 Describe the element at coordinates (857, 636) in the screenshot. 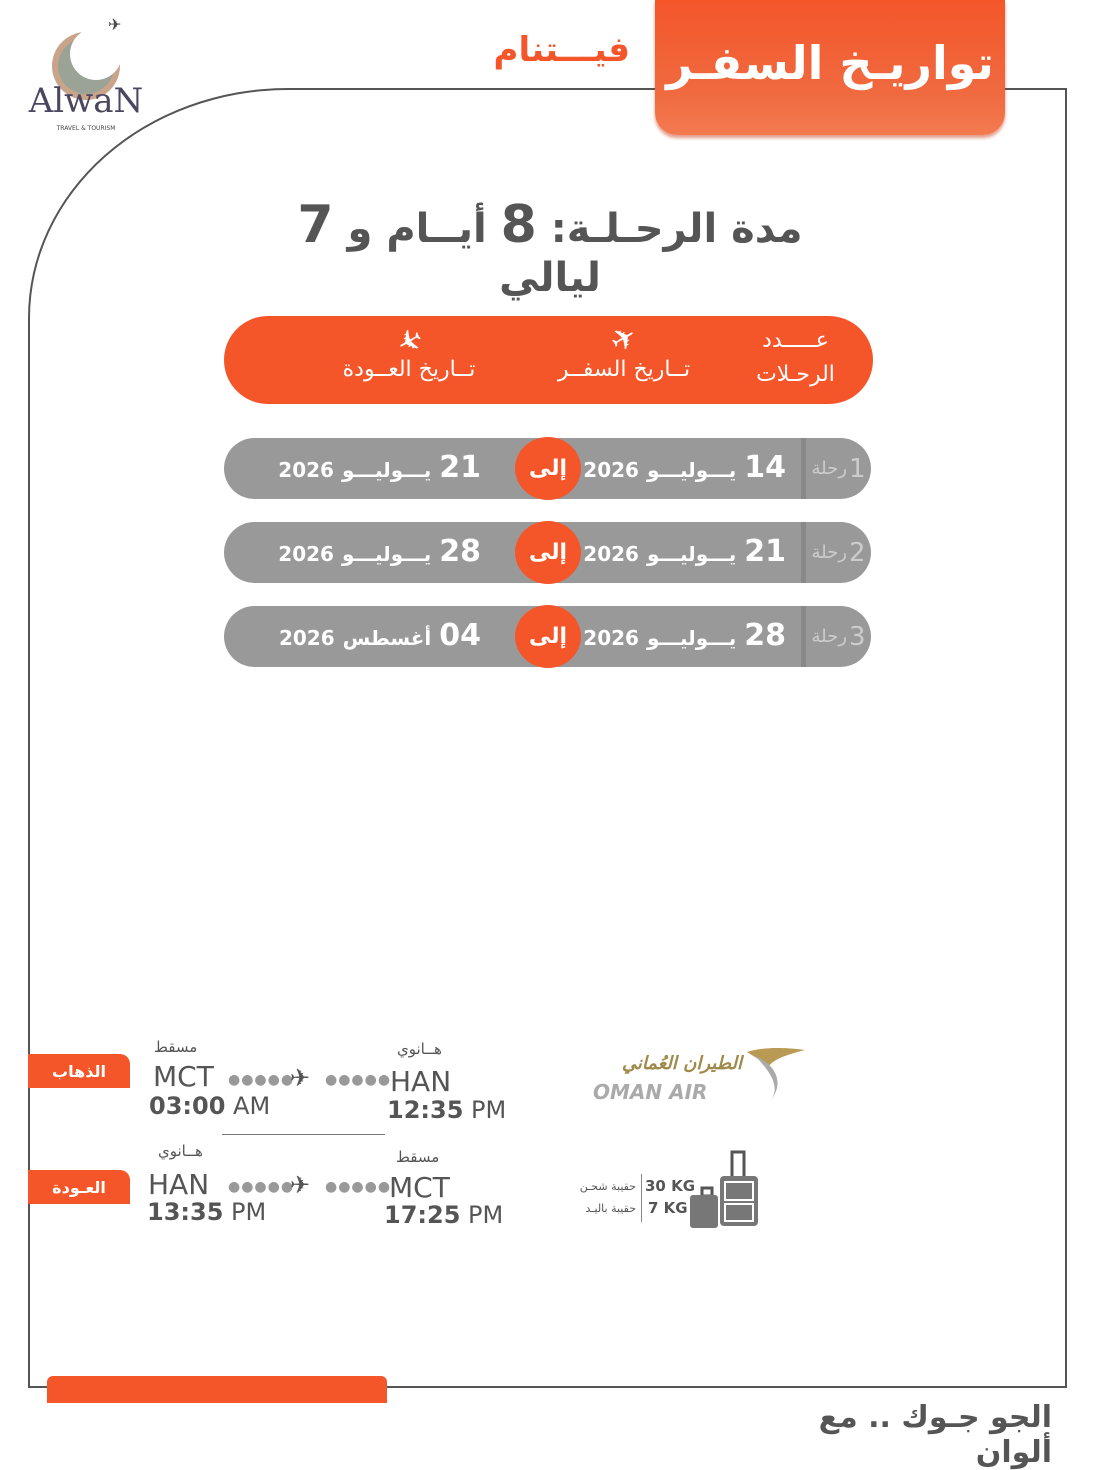

I see `trip-num: 3` at that location.